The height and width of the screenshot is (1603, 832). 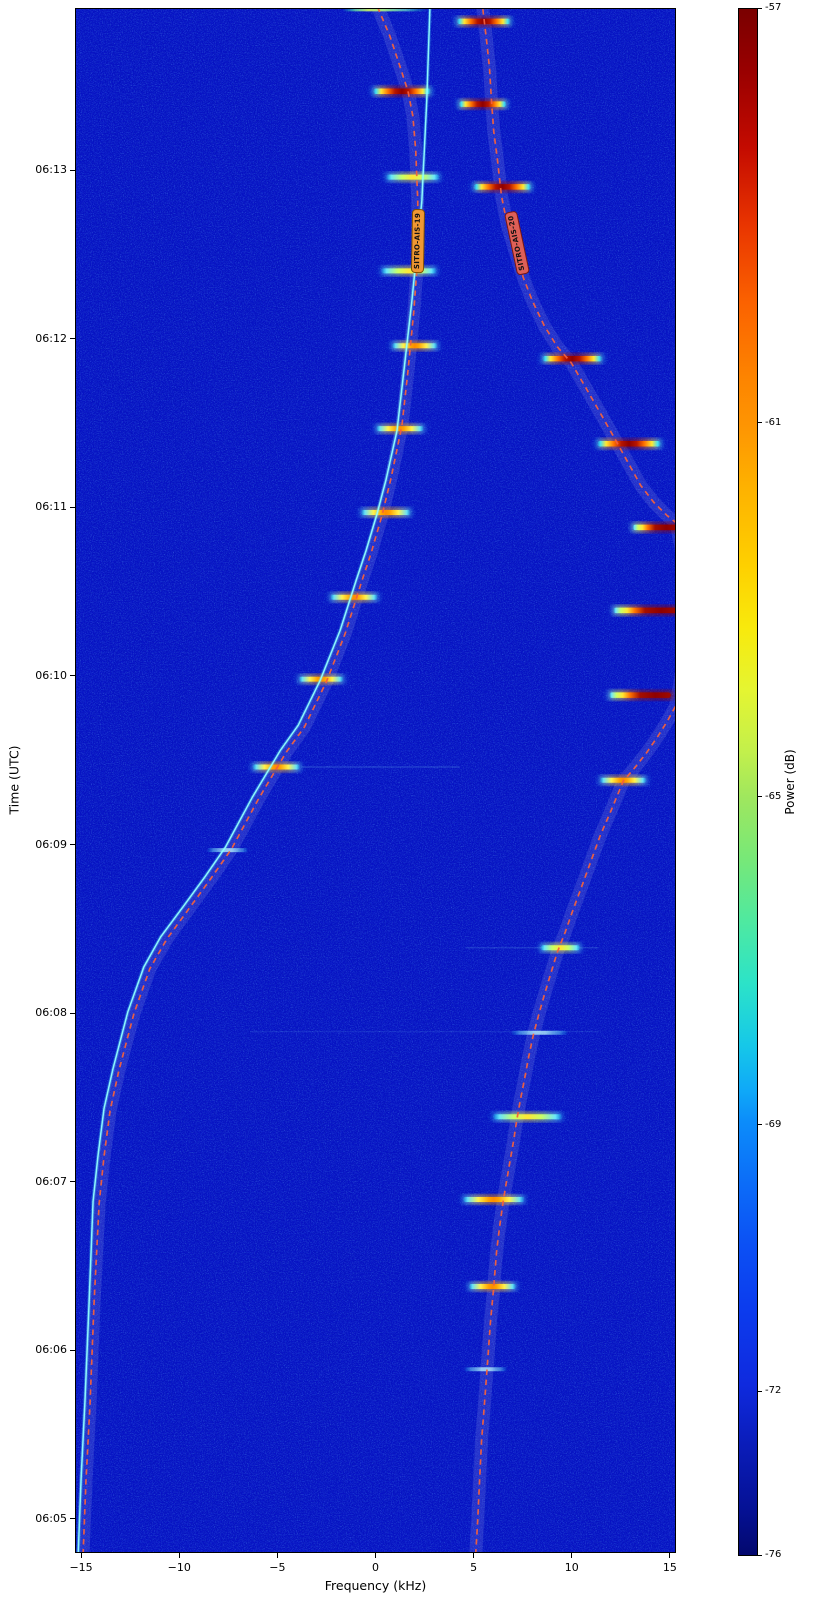 I want to click on colorbar-tick-label: -69, so click(x=773, y=1124).